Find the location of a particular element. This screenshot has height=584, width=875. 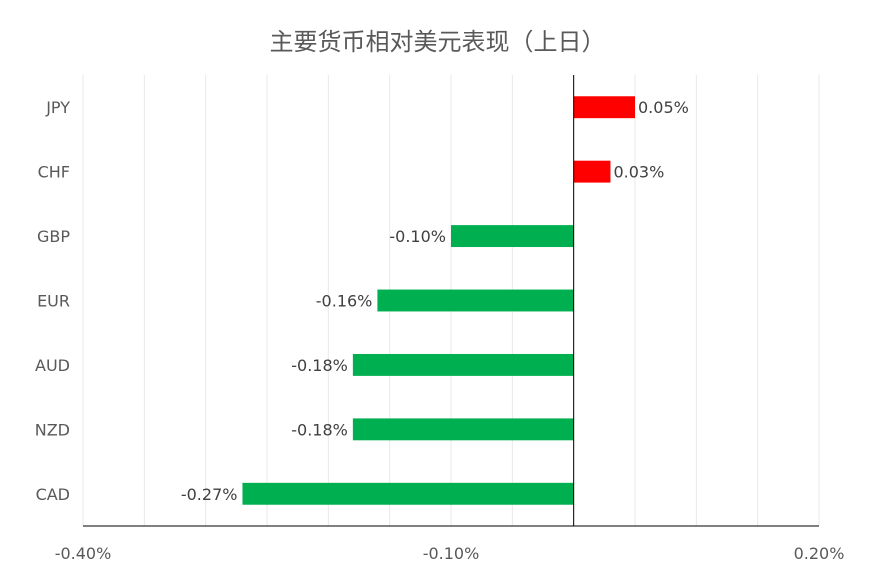

chart-title: 主要货币相对美元表现（上日） is located at coordinates (437, 42).